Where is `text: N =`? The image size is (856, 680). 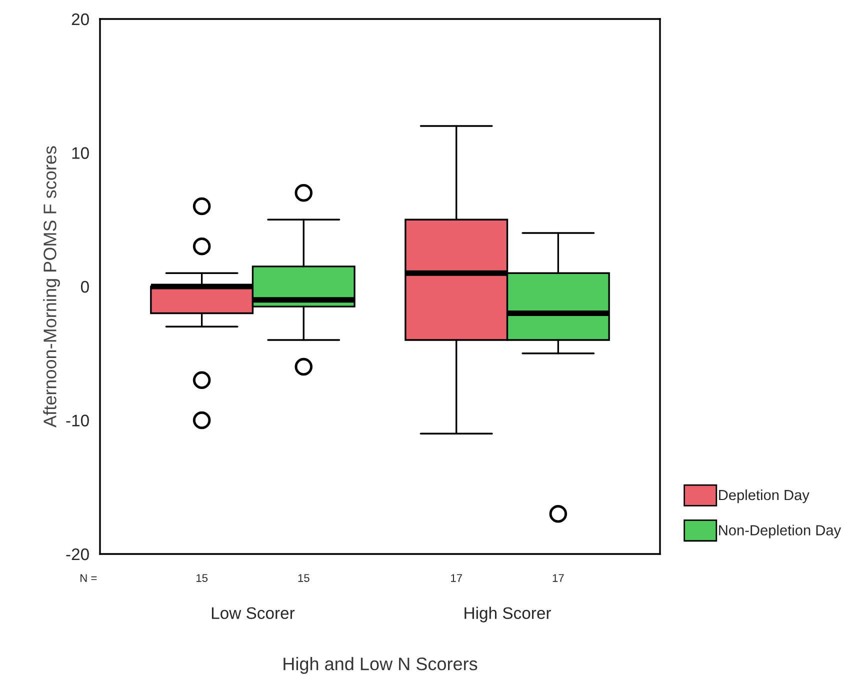 text: N = is located at coordinates (88, 578).